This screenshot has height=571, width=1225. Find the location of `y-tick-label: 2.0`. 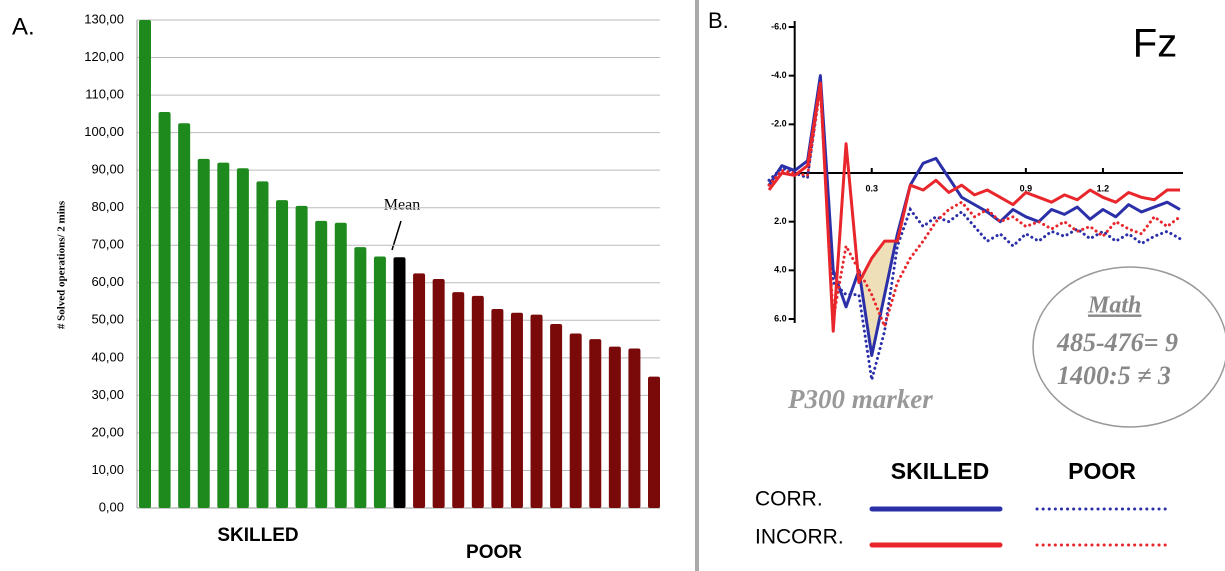

y-tick-label: 2.0 is located at coordinates (780, 221).